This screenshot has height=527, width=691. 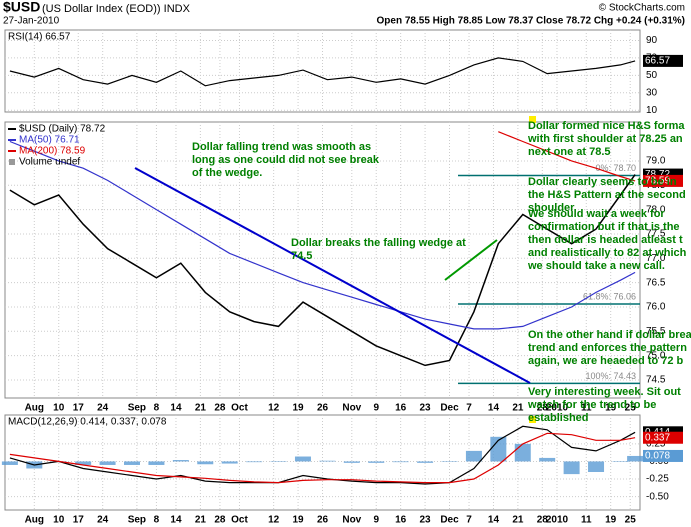 What do you see at coordinates (656, 443) in the screenshot?
I see `y-tick-label: 0.25` at bounding box center [656, 443].